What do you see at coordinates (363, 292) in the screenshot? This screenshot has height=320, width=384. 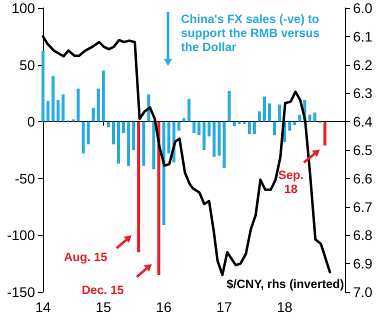 I see `y2-tick-label: 7.0` at bounding box center [363, 292].